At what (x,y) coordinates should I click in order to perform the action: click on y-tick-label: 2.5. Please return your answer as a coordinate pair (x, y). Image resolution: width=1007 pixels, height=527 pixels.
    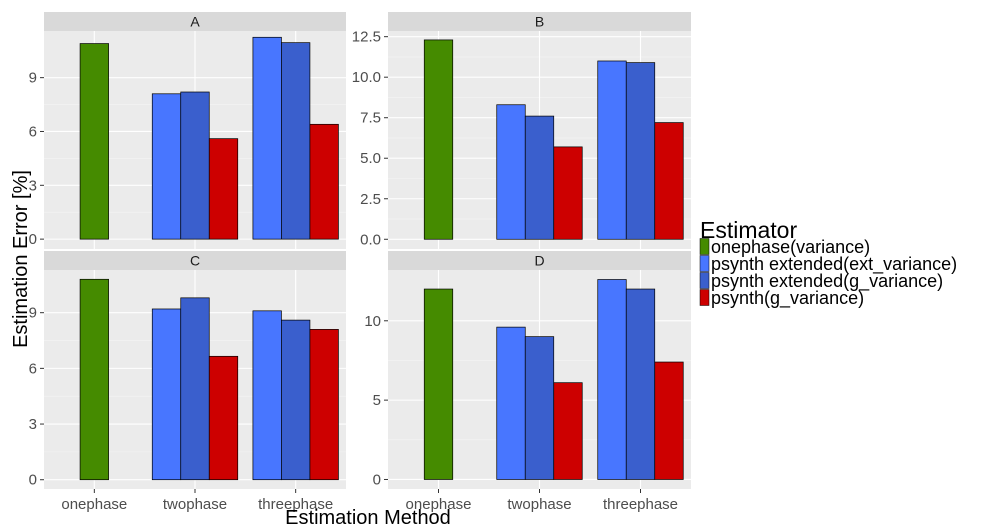
    Looking at the image, I should click on (370, 199).